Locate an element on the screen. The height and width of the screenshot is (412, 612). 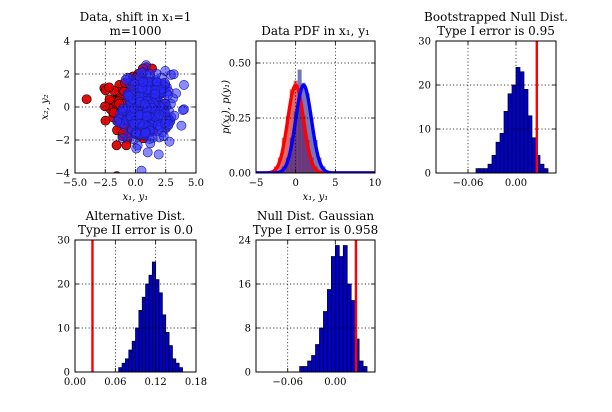
x-tick-label: 0.0 is located at coordinates (136, 183).